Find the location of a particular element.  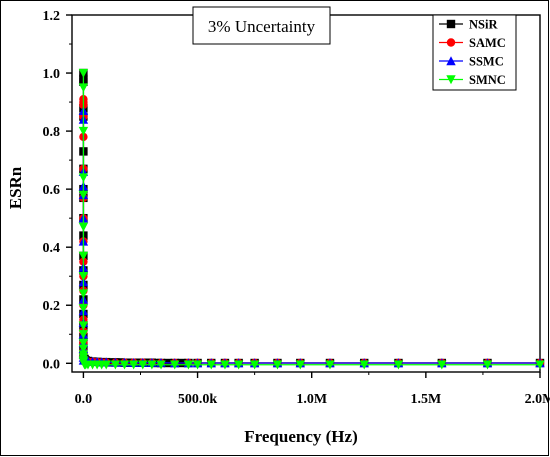

y-tick-label: 1.0 is located at coordinates (52, 74).